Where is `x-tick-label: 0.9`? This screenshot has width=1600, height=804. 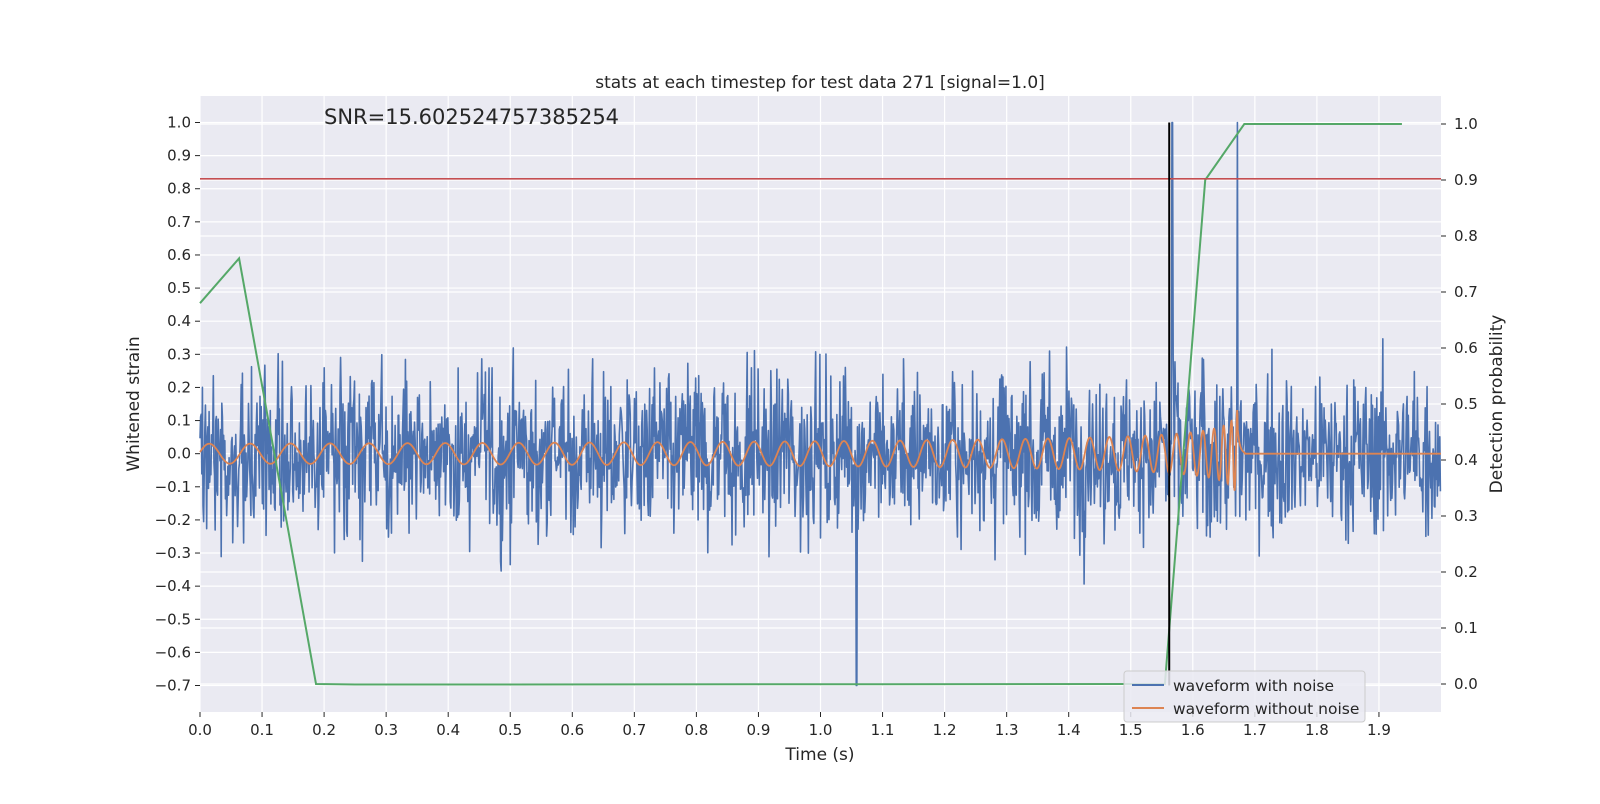 x-tick-label: 0.9 is located at coordinates (759, 730).